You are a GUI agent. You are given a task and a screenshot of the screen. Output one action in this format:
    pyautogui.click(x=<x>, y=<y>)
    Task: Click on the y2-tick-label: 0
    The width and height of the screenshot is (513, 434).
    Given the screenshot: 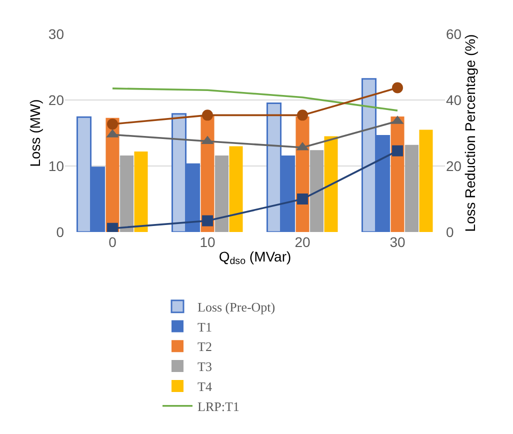 What is the action you would take?
    pyautogui.click(x=450, y=232)
    